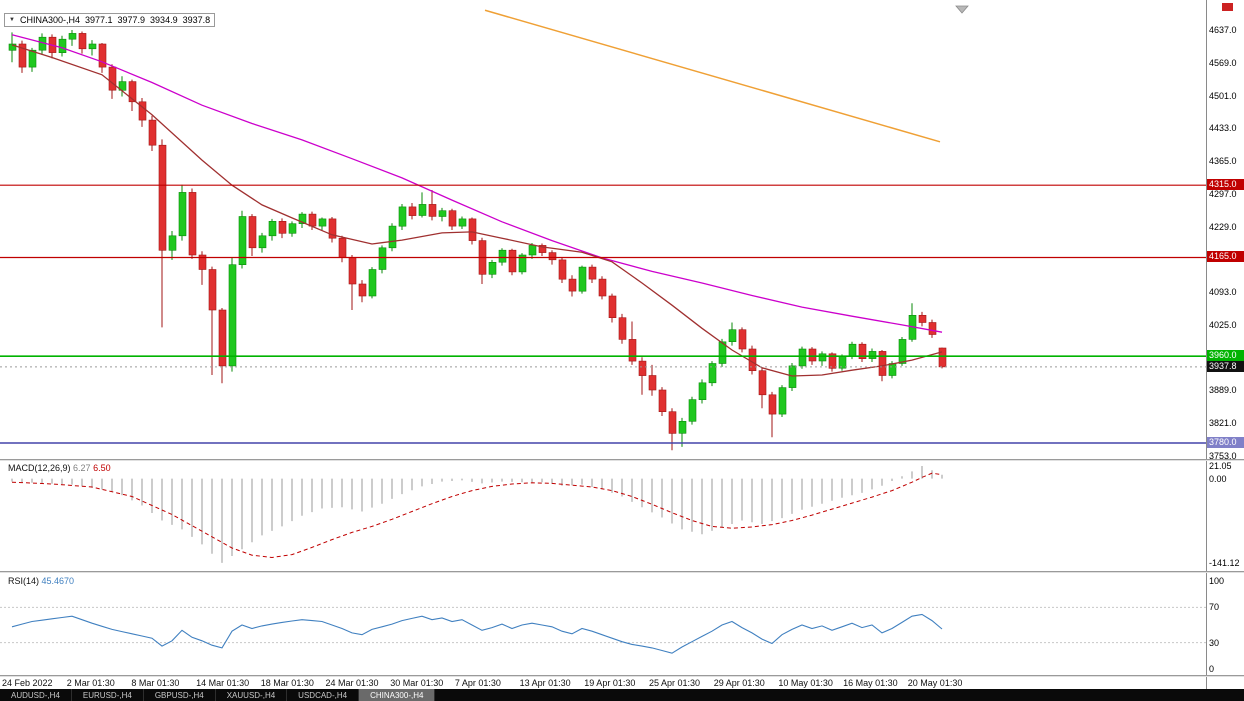 The width and height of the screenshot is (1244, 701). What do you see at coordinates (1225, 256) in the screenshot?
I see `price-badge: 4165.0` at bounding box center [1225, 256].